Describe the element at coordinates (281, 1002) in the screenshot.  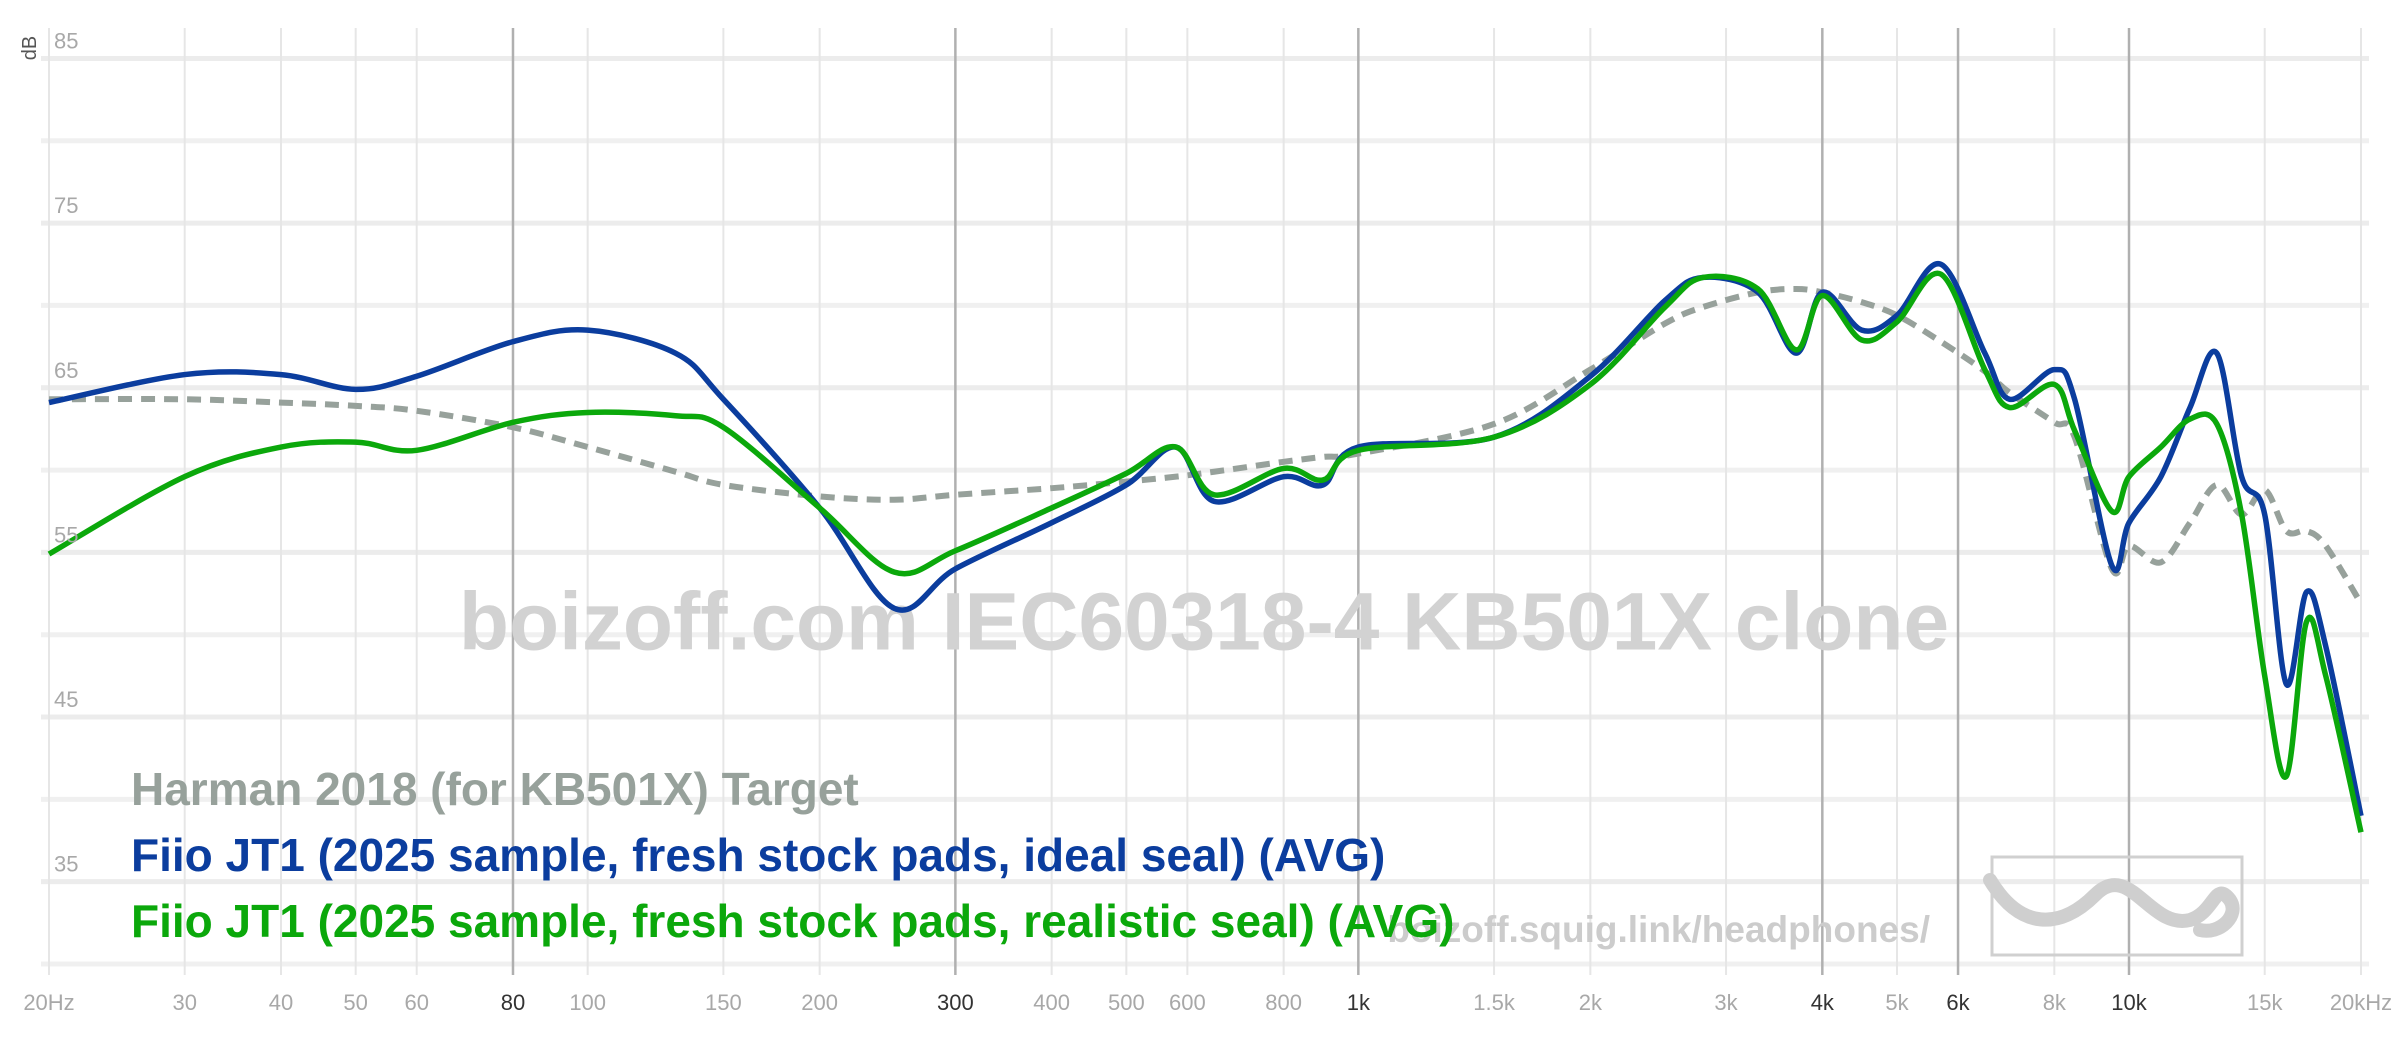
I see `x-tick-label: 40` at that location.